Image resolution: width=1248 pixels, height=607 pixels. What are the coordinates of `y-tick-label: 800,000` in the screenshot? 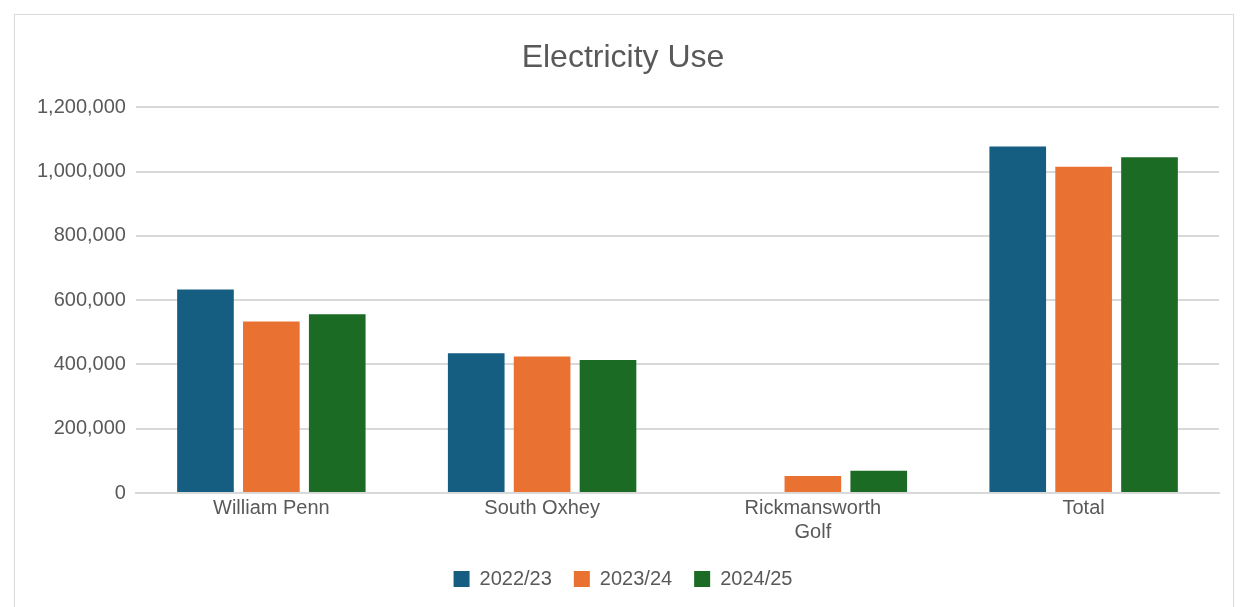 It's located at (89, 234).